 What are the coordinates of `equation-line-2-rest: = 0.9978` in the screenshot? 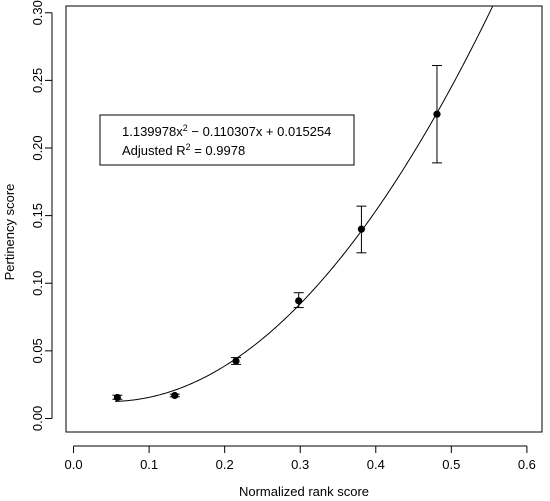 It's located at (218, 150).